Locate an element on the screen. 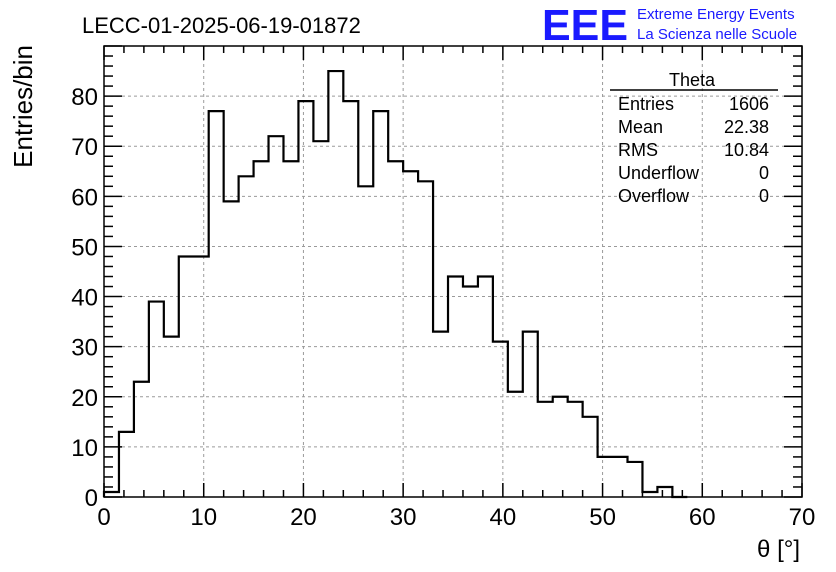  stats-value-overflow: 0 is located at coordinates (764, 196).